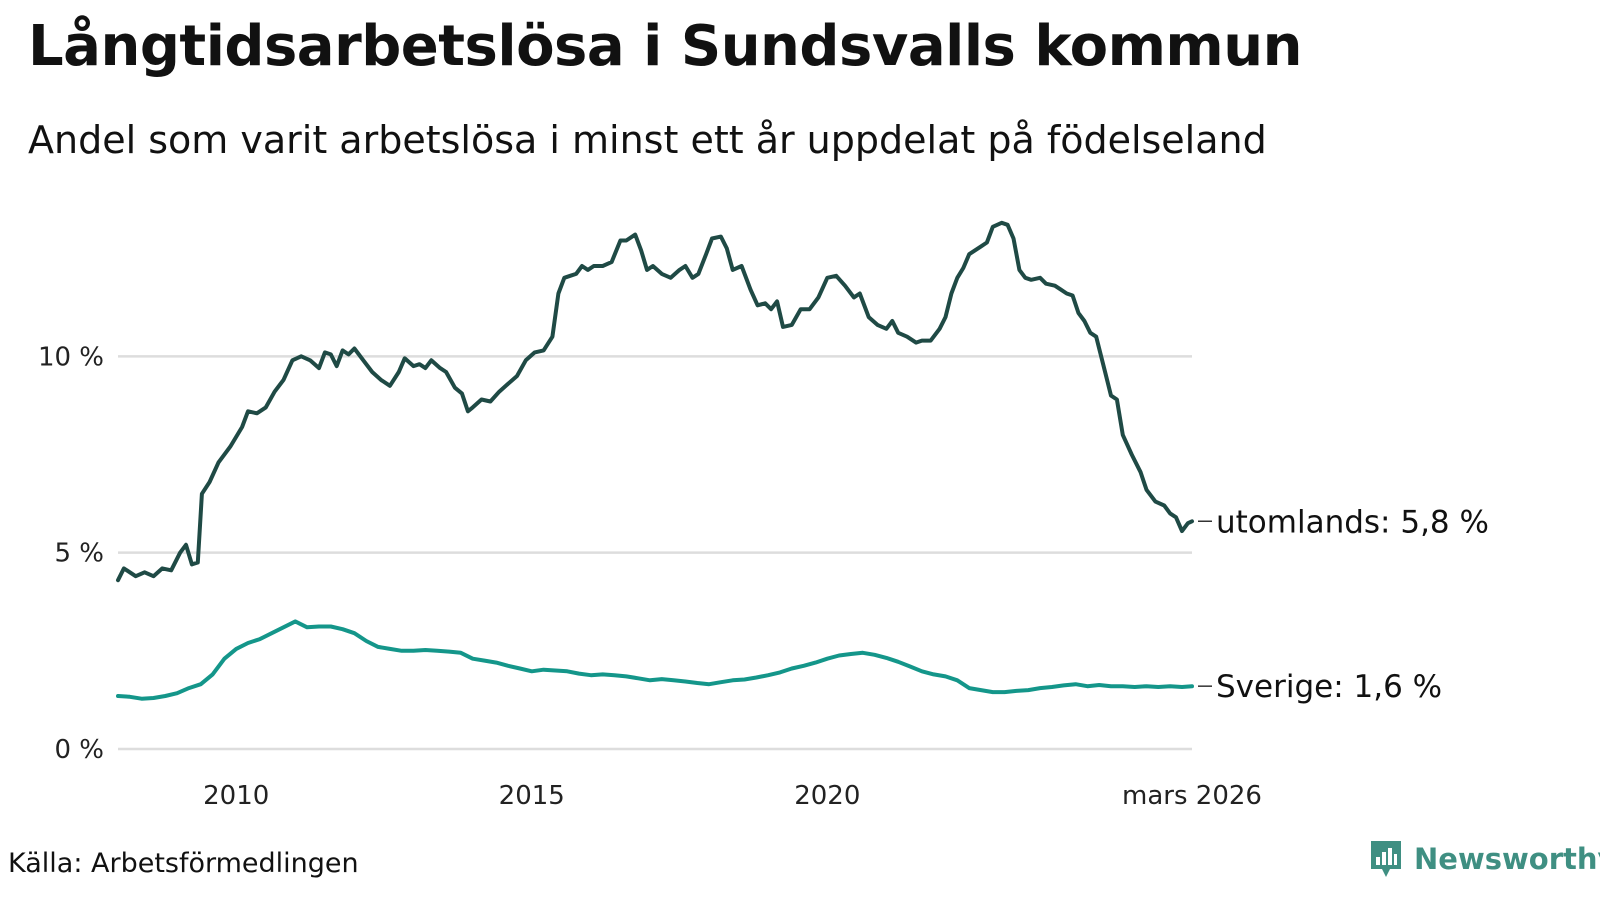 The image size is (1600, 900). I want to click on y-tick-label: 5 %, so click(79, 554).